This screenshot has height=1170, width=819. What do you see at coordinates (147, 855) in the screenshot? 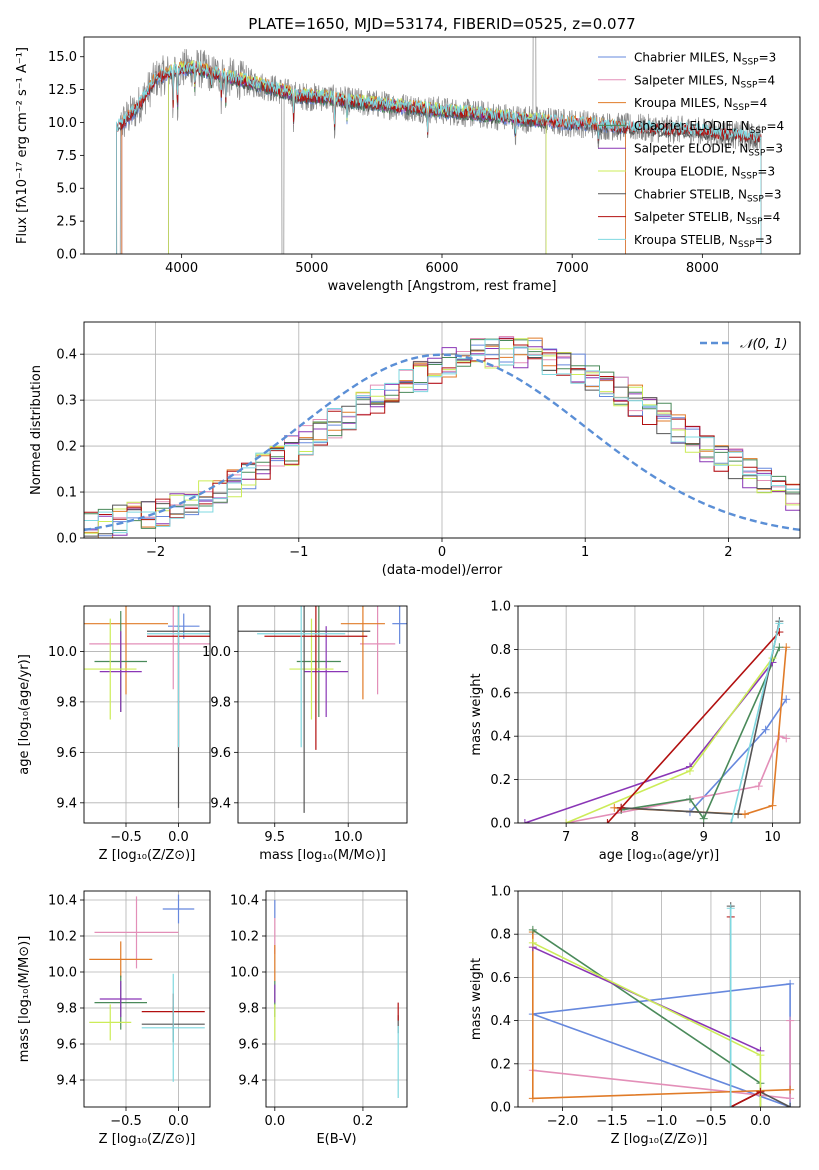
I see `x-axis-label: Z [log₁₀(Z/Z⊙)]` at bounding box center [147, 855].